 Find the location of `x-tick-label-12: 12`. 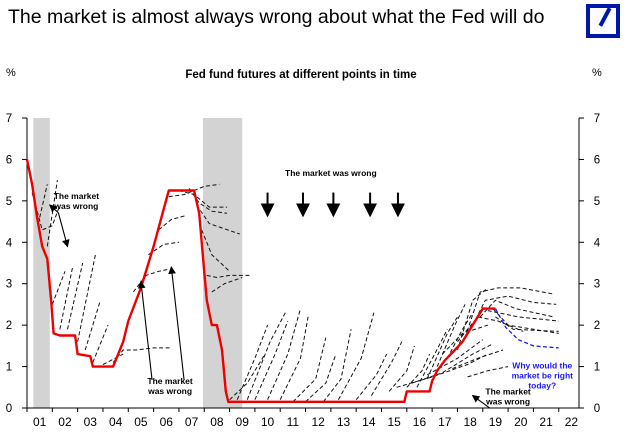

x-tick-label-12: 12 is located at coordinates (319, 422).